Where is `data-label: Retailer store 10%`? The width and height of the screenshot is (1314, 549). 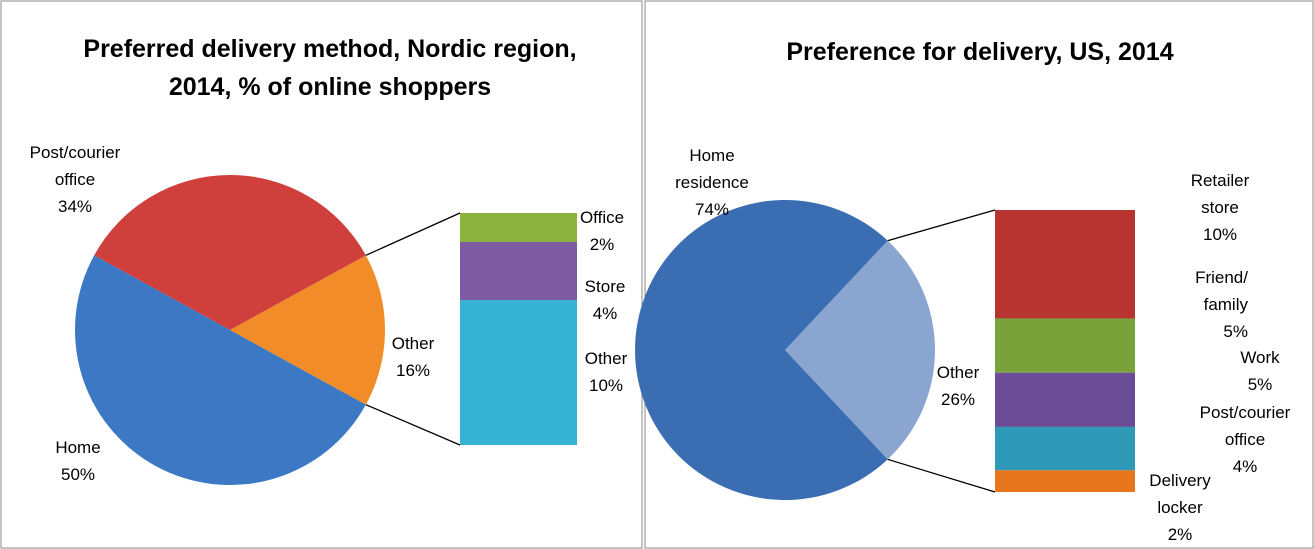 data-label: Retailer store 10% is located at coordinates (1220, 207).